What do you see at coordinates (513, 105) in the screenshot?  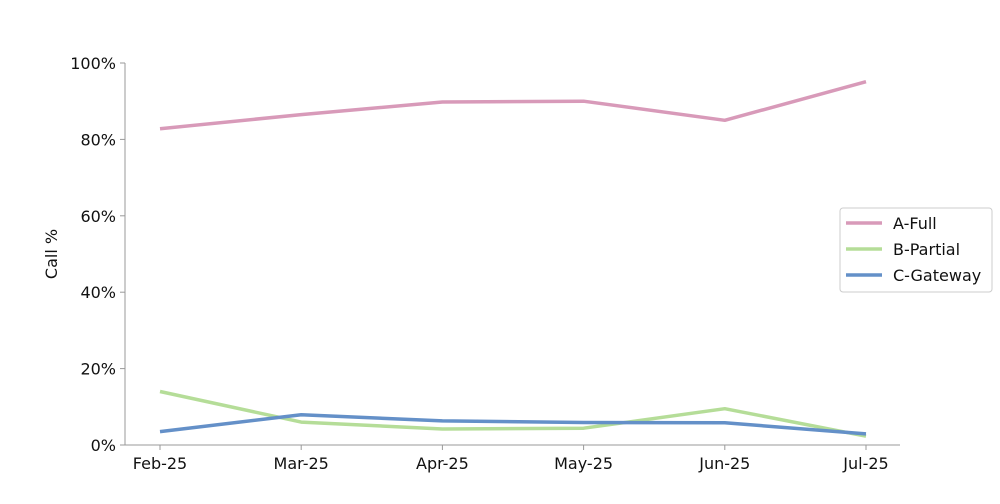 I see `series-line-a-full` at bounding box center [513, 105].